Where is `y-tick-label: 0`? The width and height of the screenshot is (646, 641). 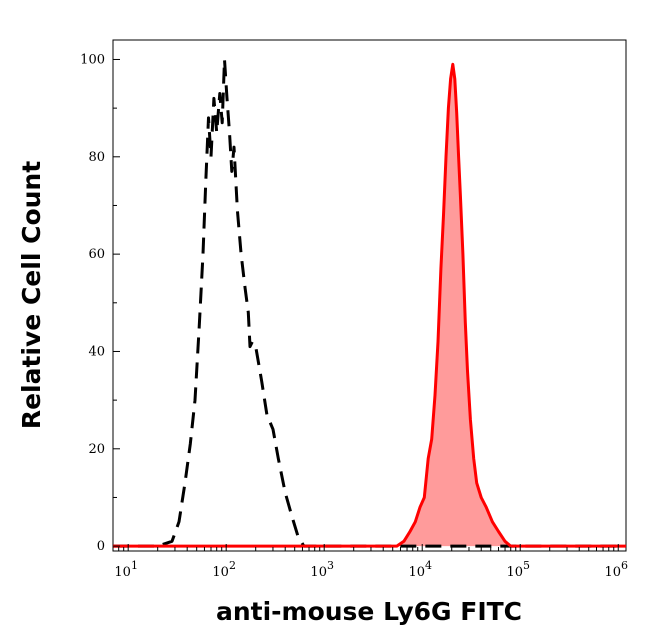 y-tick-label: 0 is located at coordinates (101, 546).